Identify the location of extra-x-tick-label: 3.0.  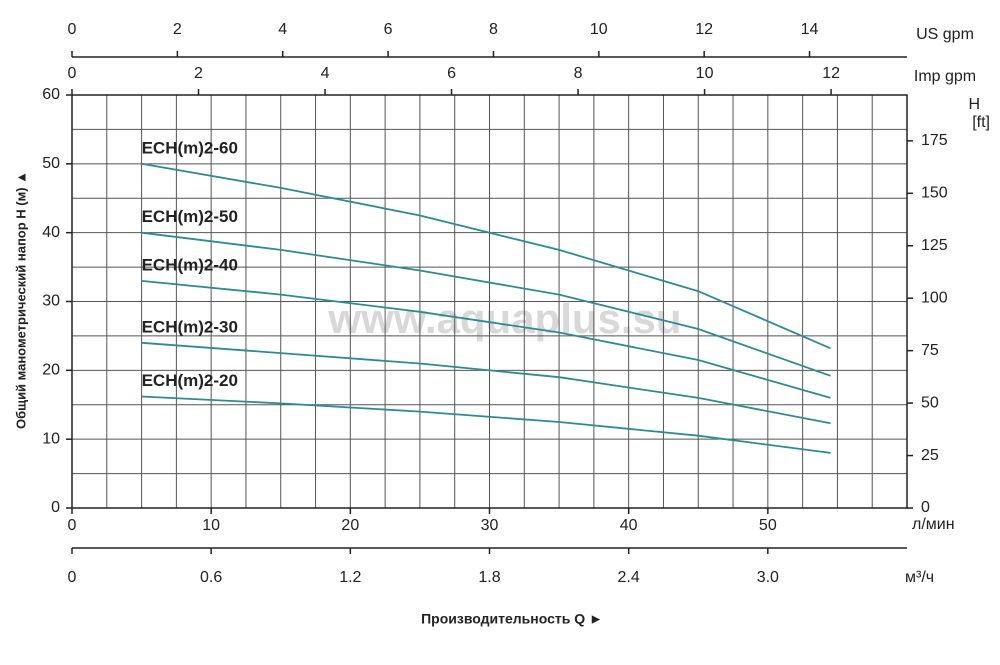
(768, 577).